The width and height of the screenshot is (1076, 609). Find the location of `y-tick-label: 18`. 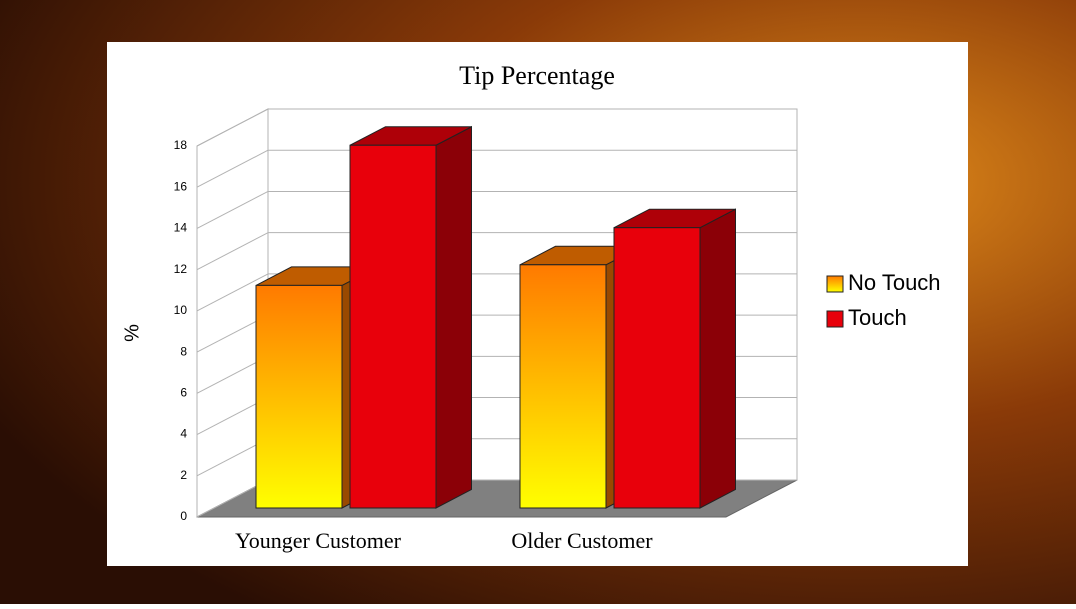

y-tick-label: 18 is located at coordinates (181, 145).